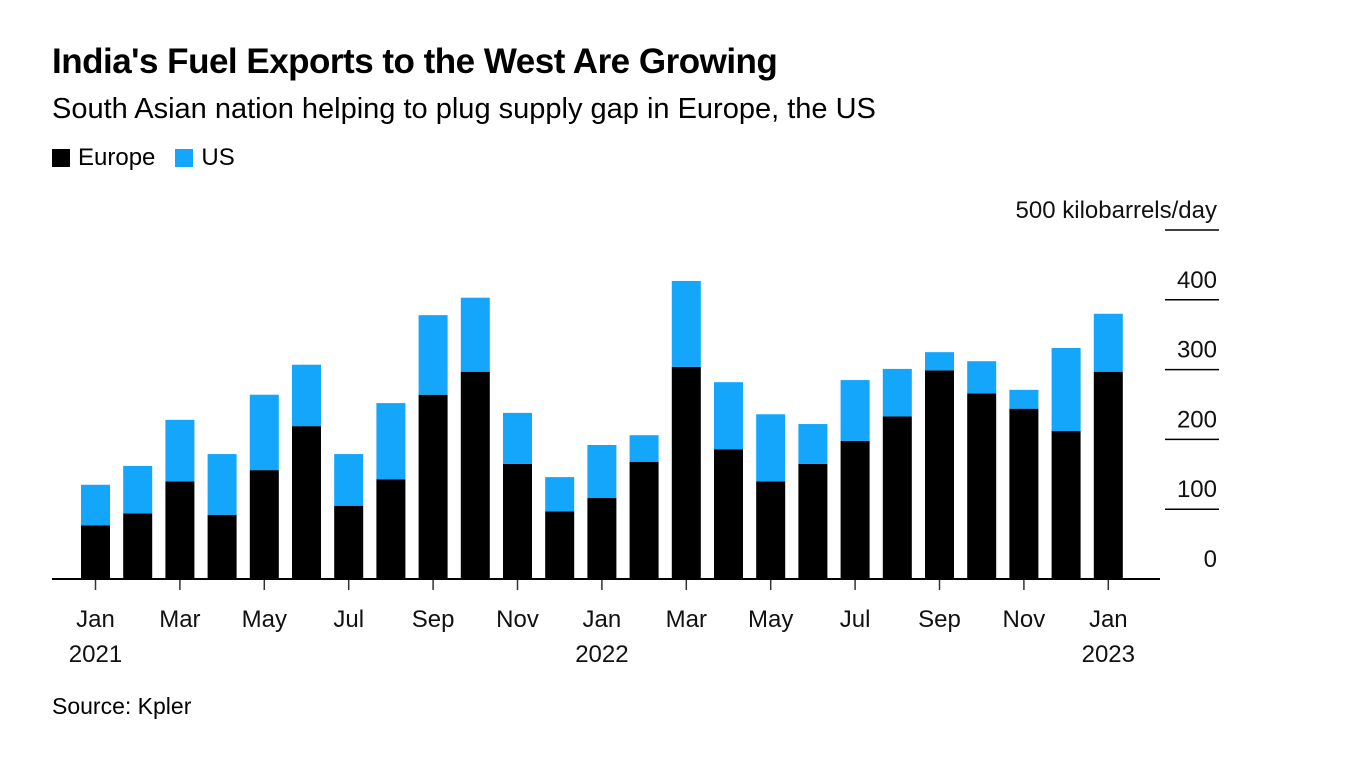 This screenshot has height=758, width=1352. I want to click on bar-us-jan-2023, so click(1108, 342).